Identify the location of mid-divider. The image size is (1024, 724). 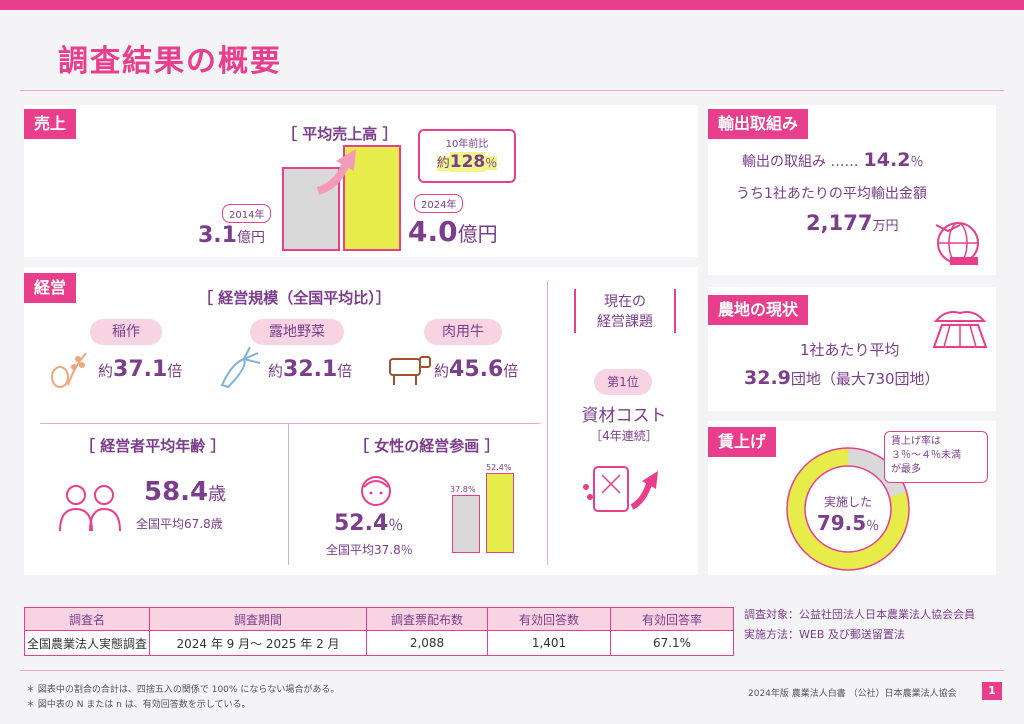
(288, 494).